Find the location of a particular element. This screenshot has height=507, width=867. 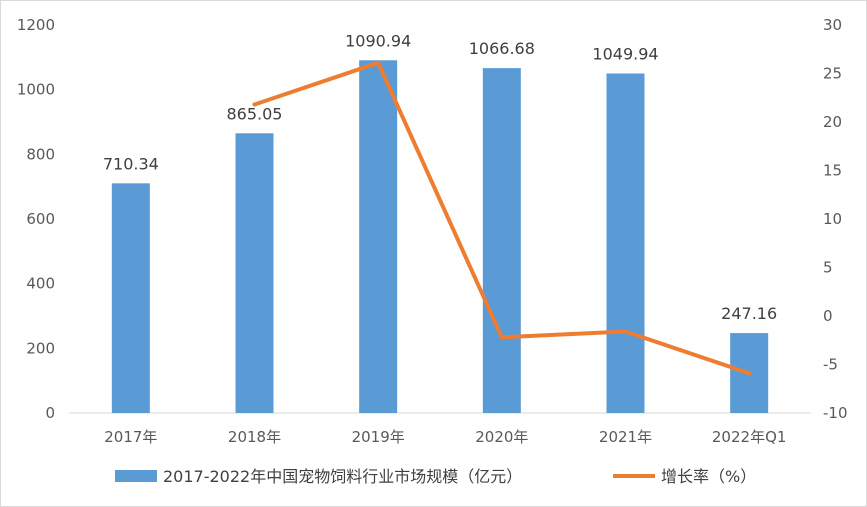

x-axis-ticks: 2017年 2018年 2019年 2020年 2021年 2022年Q1 is located at coordinates (445, 437).